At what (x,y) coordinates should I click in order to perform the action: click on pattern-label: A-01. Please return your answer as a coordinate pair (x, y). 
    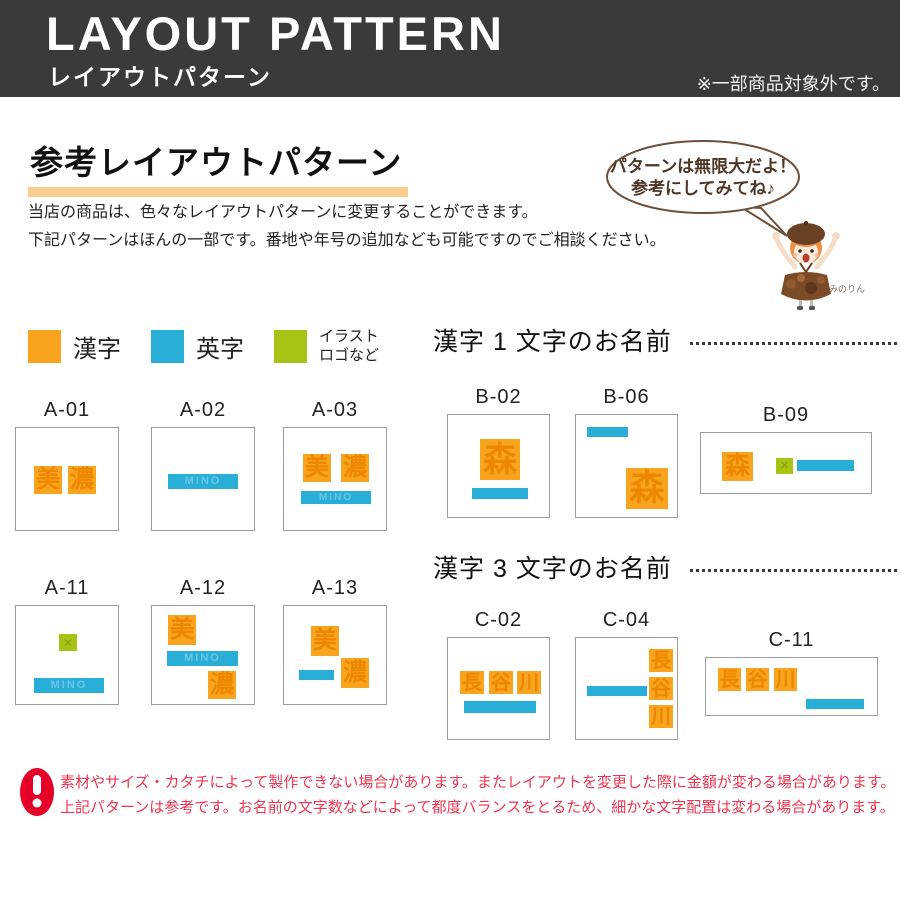
    Looking at the image, I should click on (67, 410).